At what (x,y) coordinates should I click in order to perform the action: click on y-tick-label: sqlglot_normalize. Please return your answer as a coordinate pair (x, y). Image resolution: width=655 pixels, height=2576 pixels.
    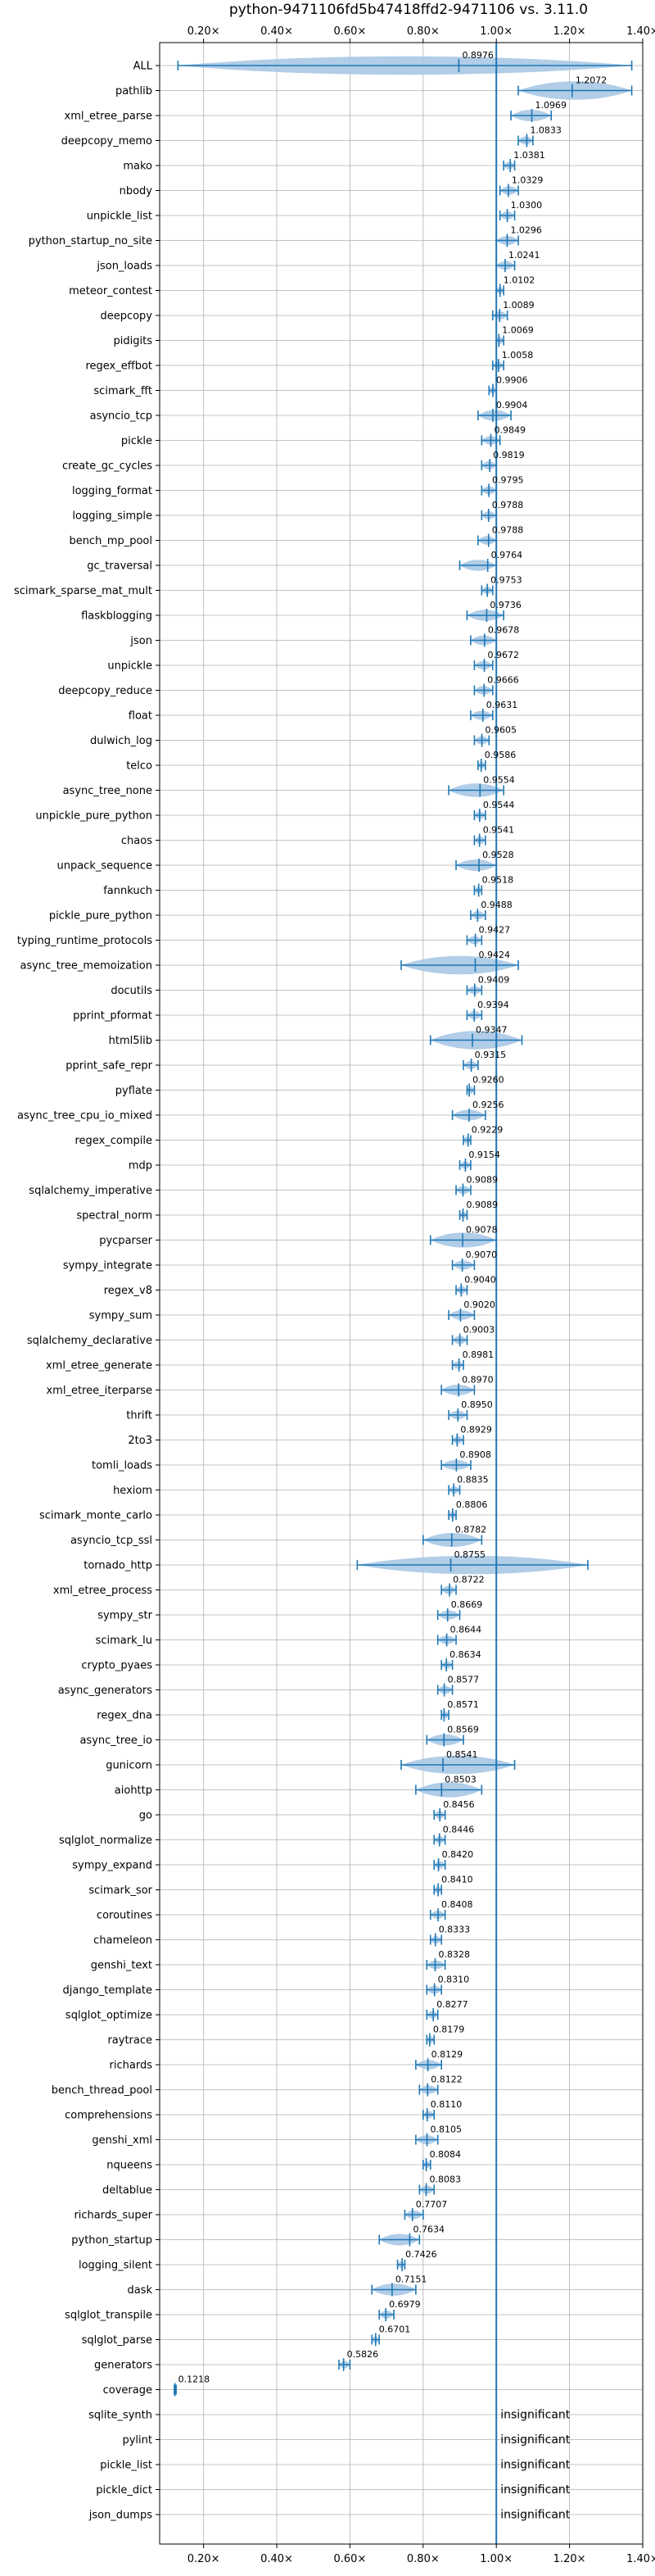
    Looking at the image, I should click on (105, 1840).